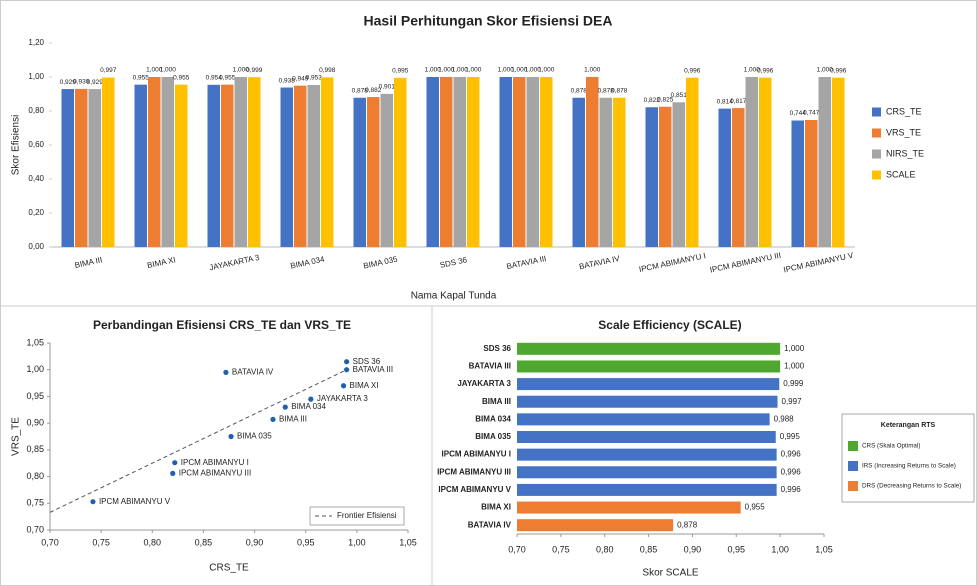 This screenshot has width=977, height=586. What do you see at coordinates (784, 418) in the screenshot?
I see `value-label: 0,988` at bounding box center [784, 418].